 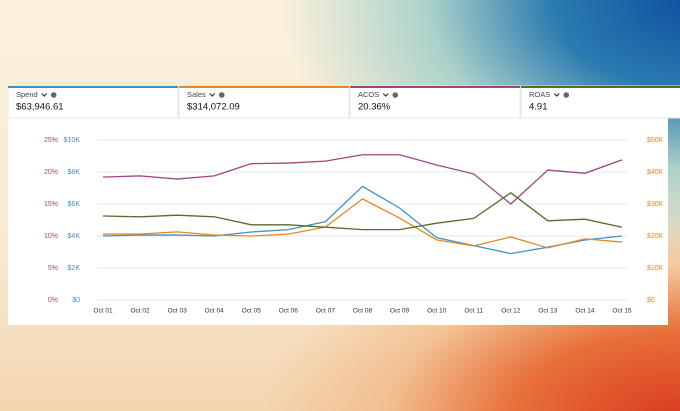 I want to click on x-tick-label: Oct 02, so click(x=140, y=311).